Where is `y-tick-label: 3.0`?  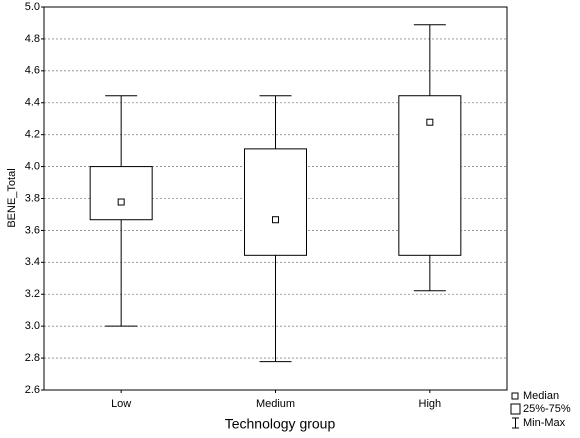
y-tick-label: 3.0 is located at coordinates (32, 326).